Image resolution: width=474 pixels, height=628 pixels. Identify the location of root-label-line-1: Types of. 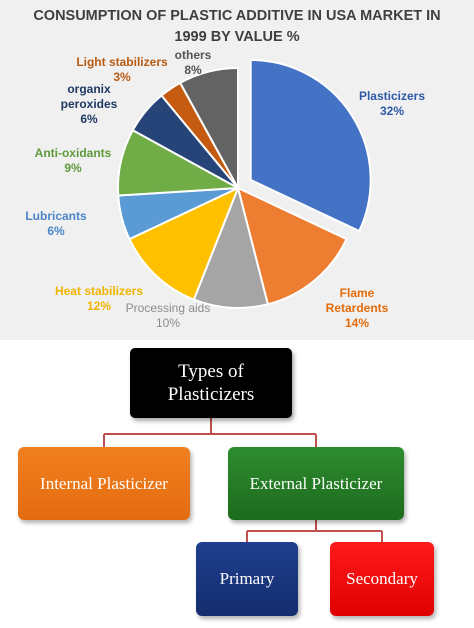
(211, 371).